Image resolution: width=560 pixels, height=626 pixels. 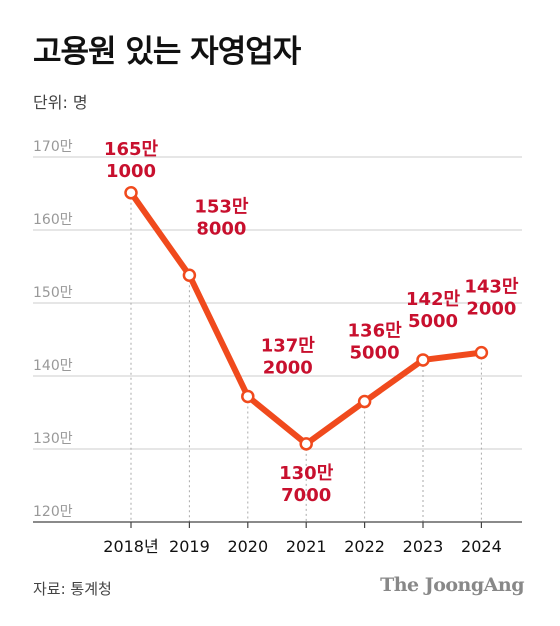 What do you see at coordinates (167, 52) in the screenshot?
I see `chart-title: 고용원 있는 자영업자` at bounding box center [167, 52].